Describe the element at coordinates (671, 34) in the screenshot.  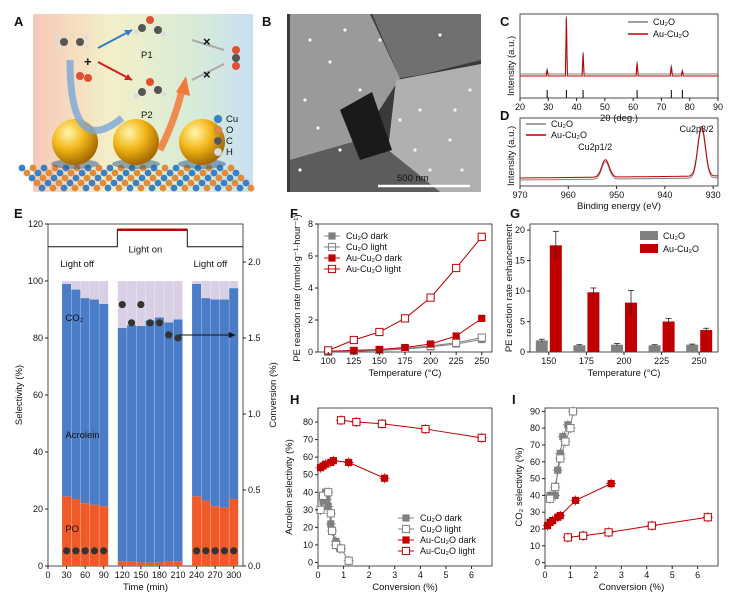
I see `legend-label: Au-Cu₂O` at that location.